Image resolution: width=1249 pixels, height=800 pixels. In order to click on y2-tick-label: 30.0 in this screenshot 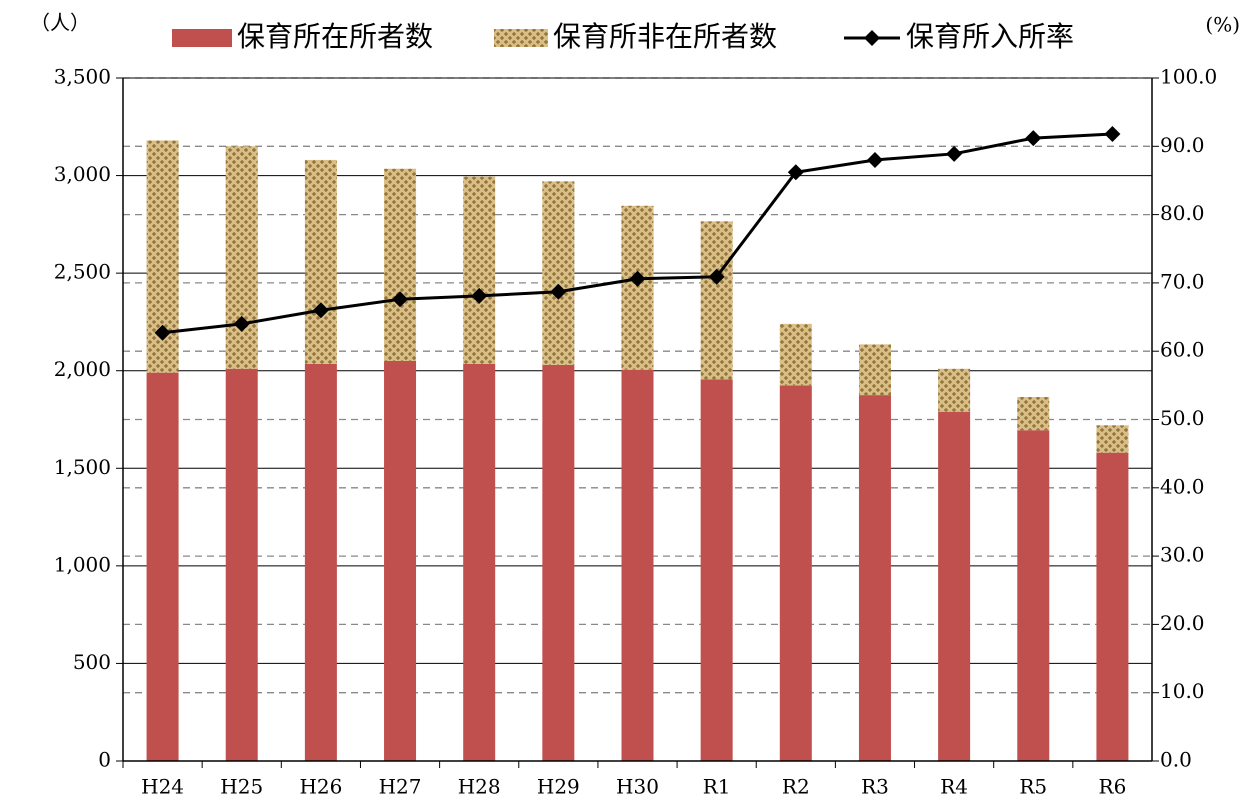, I will do `click(1182, 555)`.